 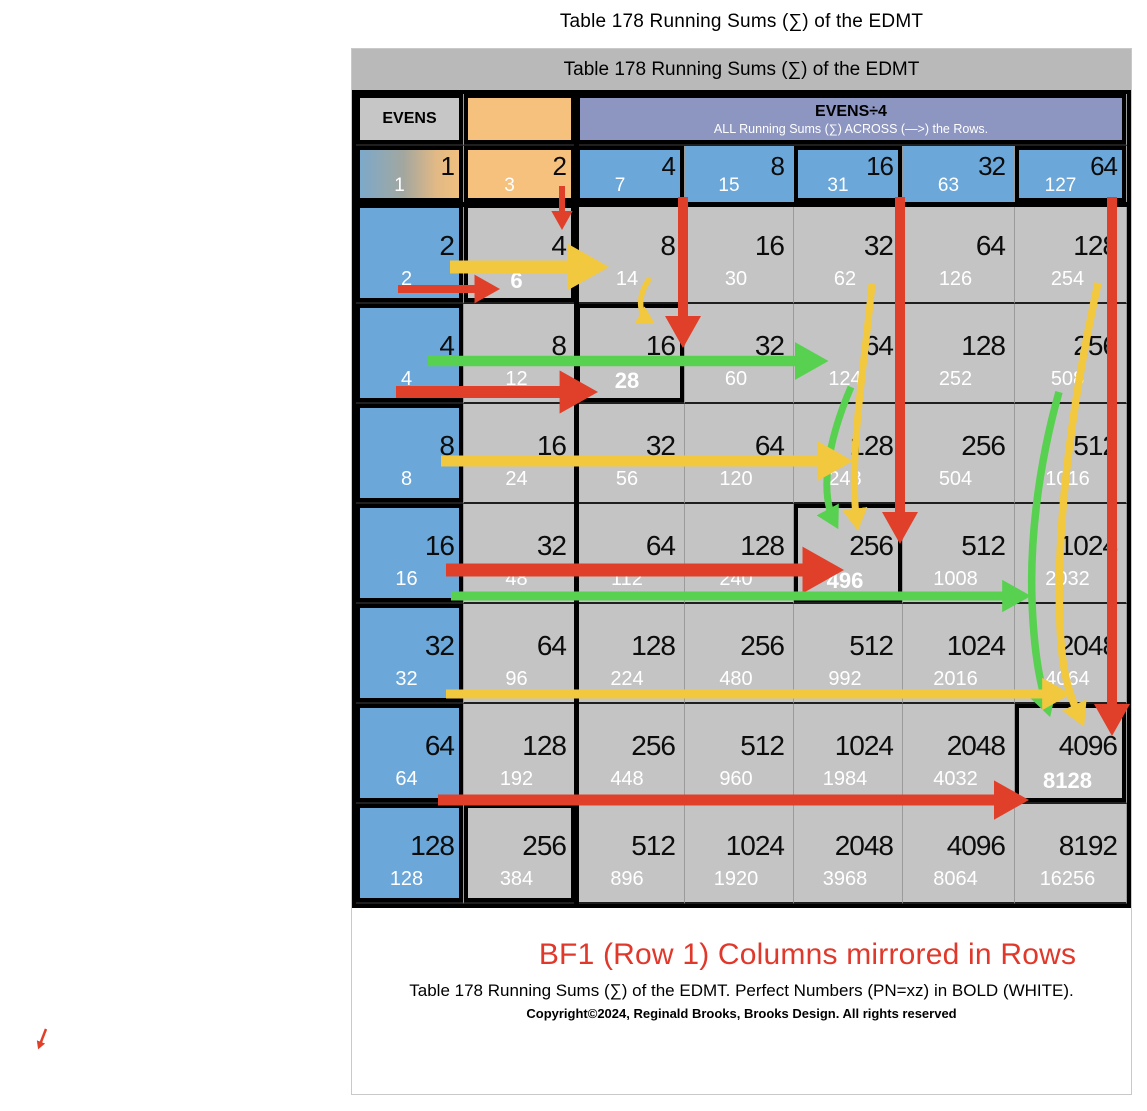 What do you see at coordinates (955, 879) in the screenshot?
I see `cell-sum: 8064` at bounding box center [955, 879].